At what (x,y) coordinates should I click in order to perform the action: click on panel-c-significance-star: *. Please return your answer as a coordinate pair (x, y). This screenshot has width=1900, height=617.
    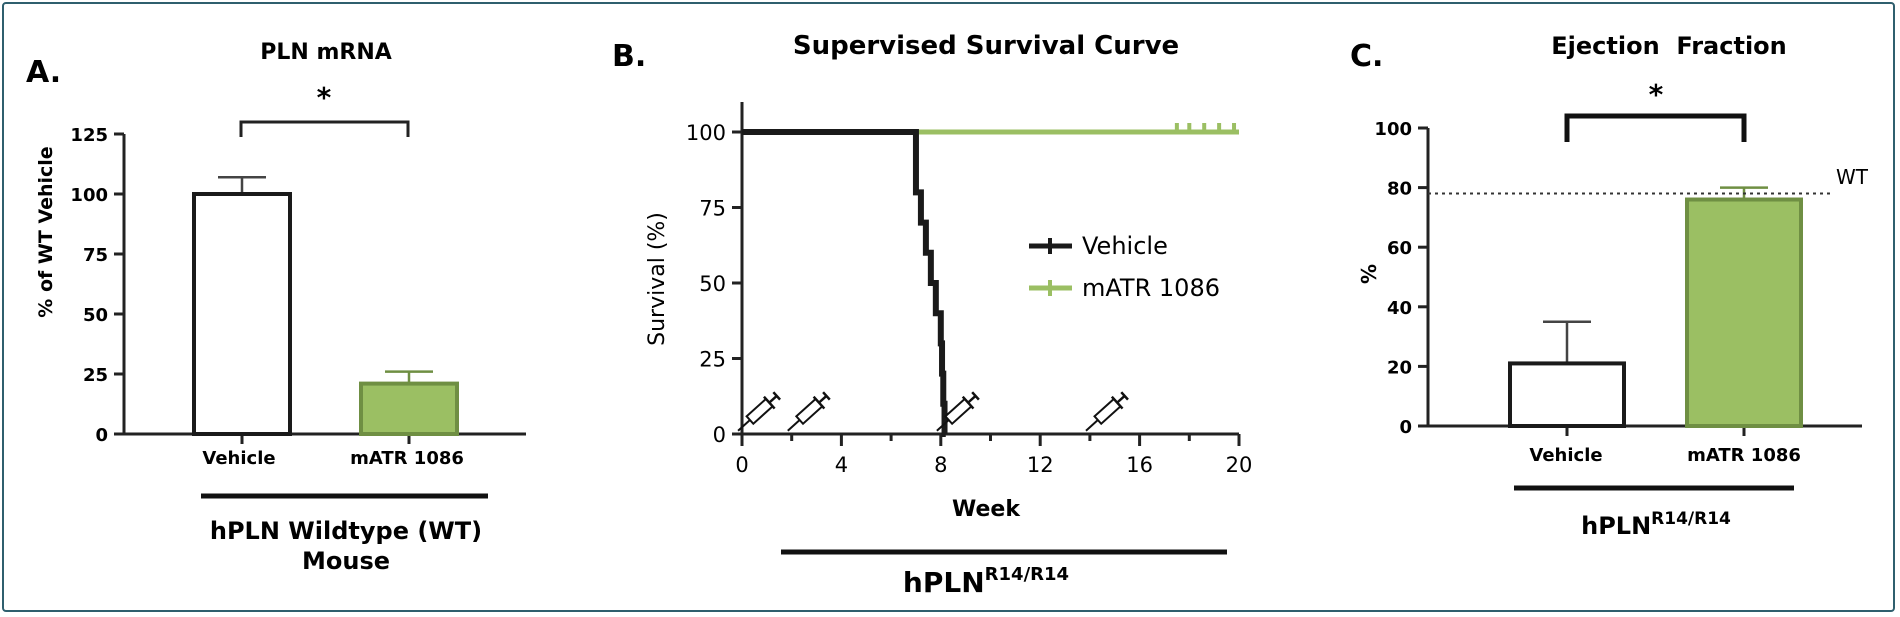
    Looking at the image, I should click on (1656, 94).